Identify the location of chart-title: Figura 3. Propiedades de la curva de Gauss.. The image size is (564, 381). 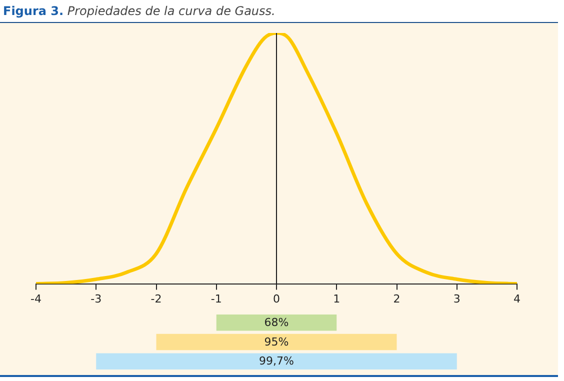
(139, 11).